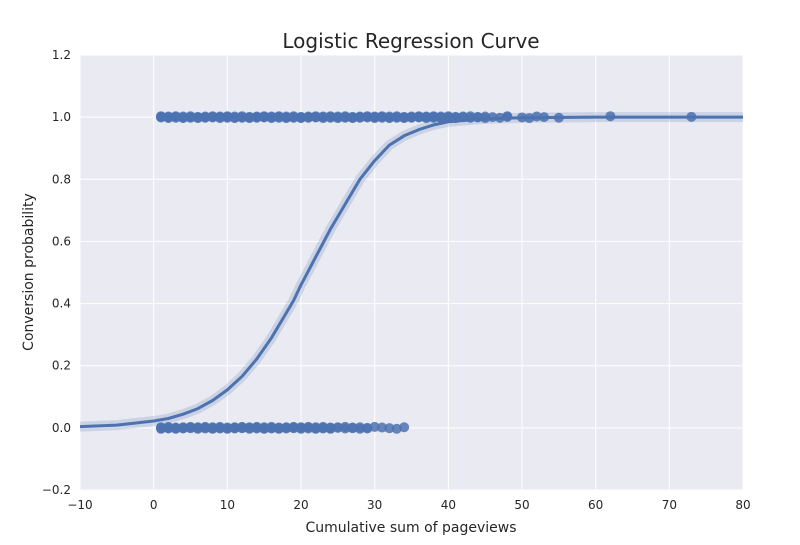 The height and width of the screenshot is (545, 800). I want to click on x-tick-label: 70, so click(669, 505).